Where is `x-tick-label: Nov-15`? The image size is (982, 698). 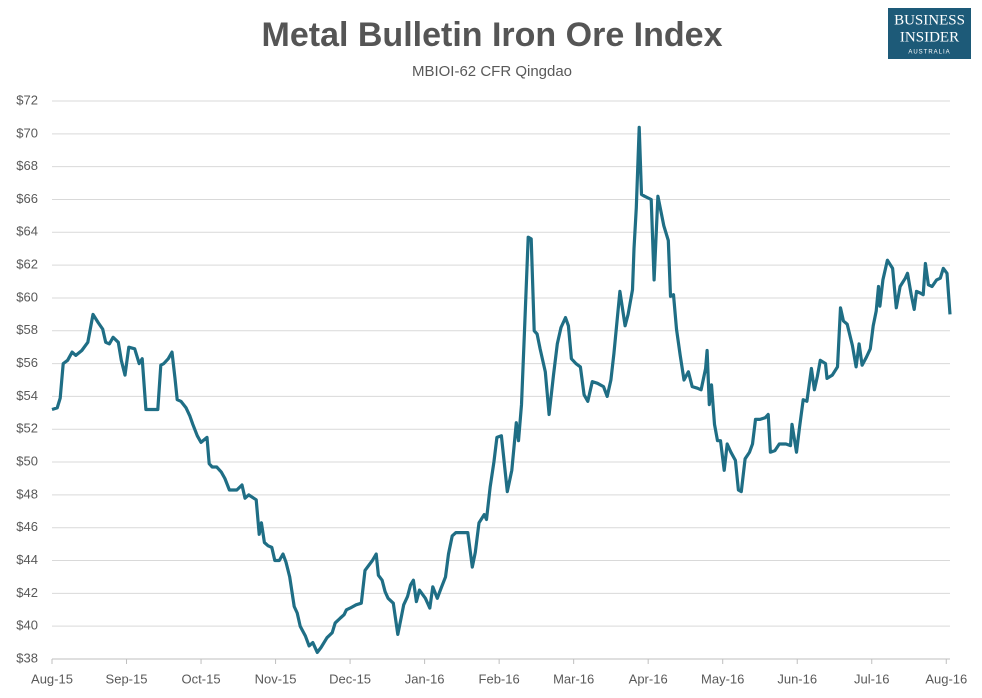
x-tick-label: Nov-15 is located at coordinates (276, 678).